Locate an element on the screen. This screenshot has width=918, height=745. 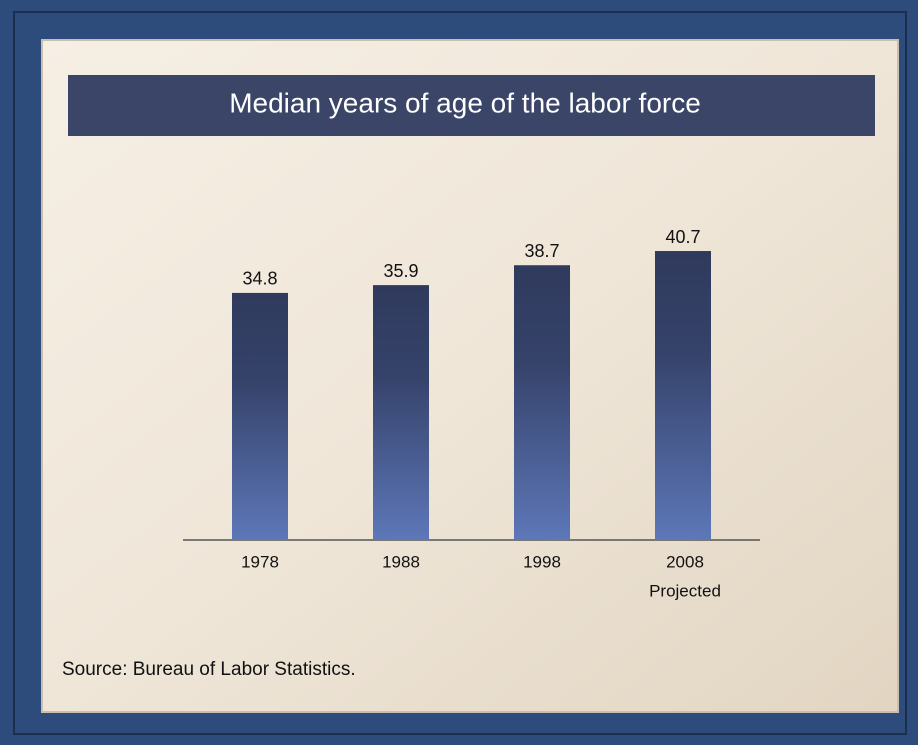
source: Source: Bureau of Labor Statistics. is located at coordinates (209, 669).